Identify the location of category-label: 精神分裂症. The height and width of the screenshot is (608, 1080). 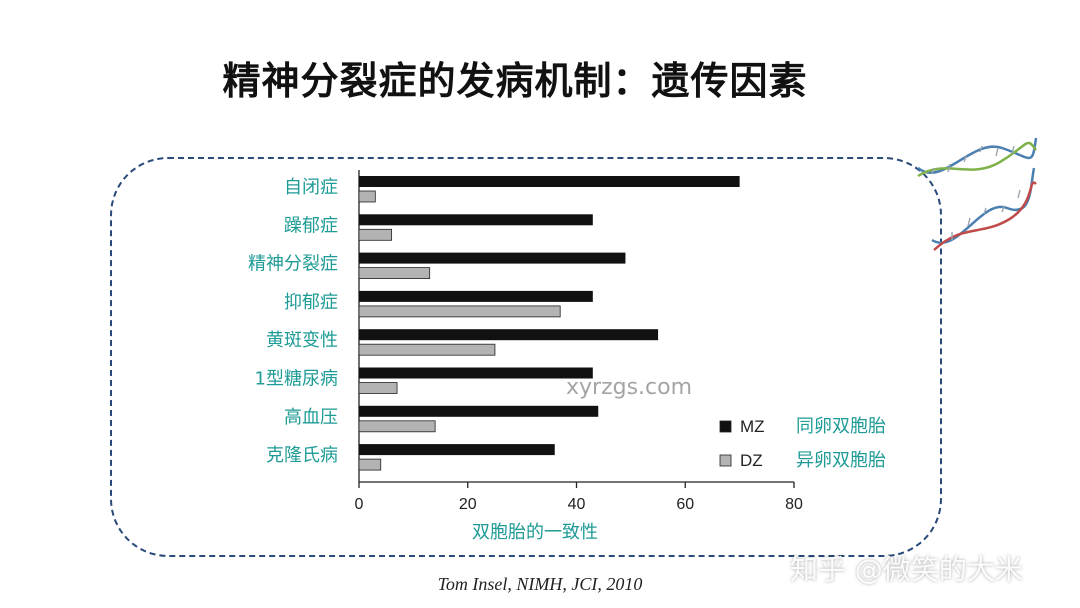
(293, 264).